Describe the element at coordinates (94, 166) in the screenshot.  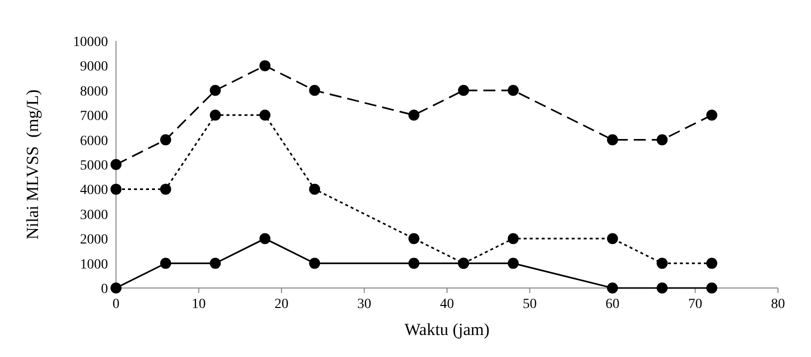
I see `y-tick-label: 5000` at that location.